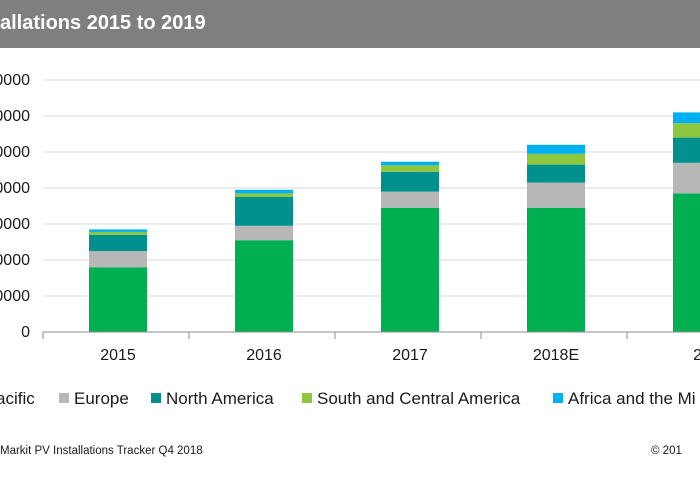 This screenshot has height=500, width=700. I want to click on legend-label: acific, so click(17, 398).